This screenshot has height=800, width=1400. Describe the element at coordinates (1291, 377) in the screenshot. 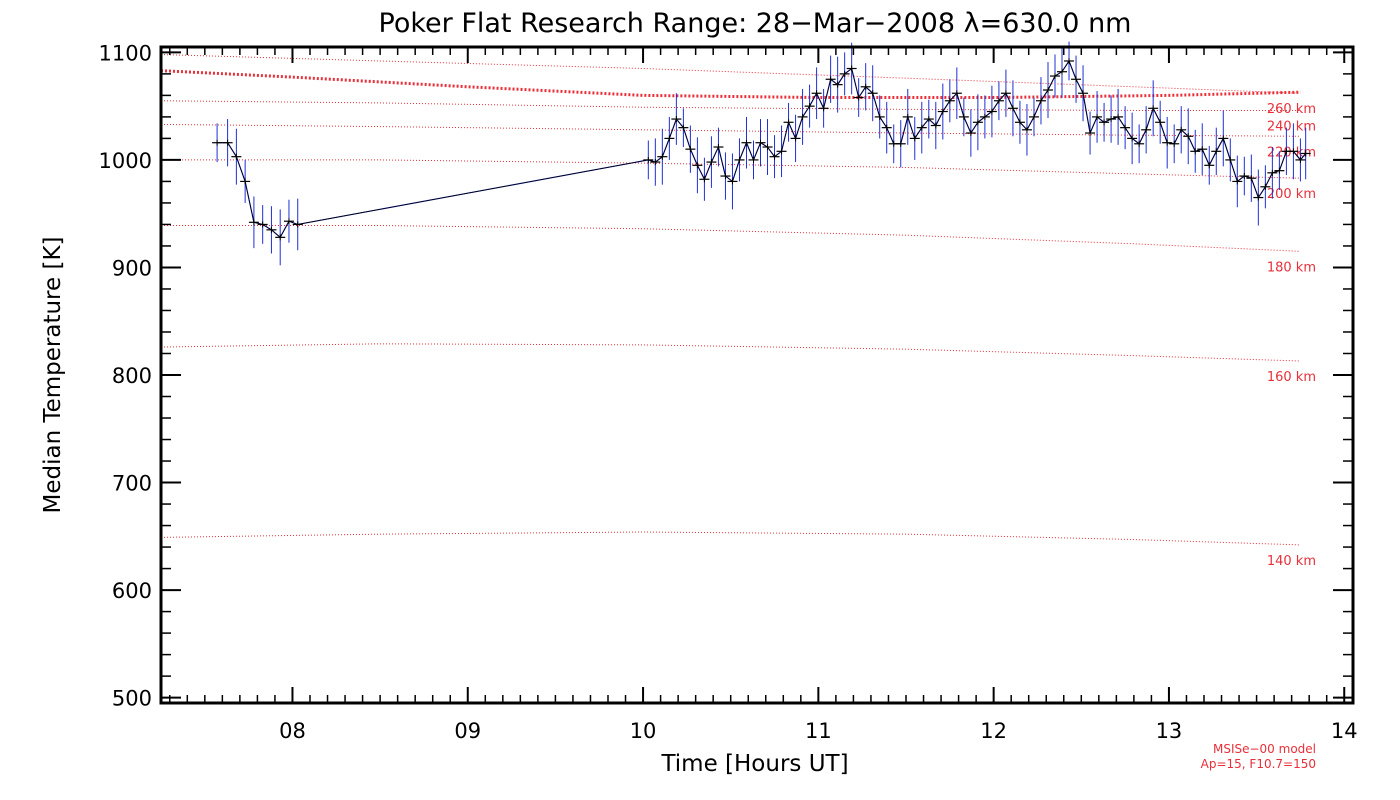

I see `model-label-1: 160 km` at that location.